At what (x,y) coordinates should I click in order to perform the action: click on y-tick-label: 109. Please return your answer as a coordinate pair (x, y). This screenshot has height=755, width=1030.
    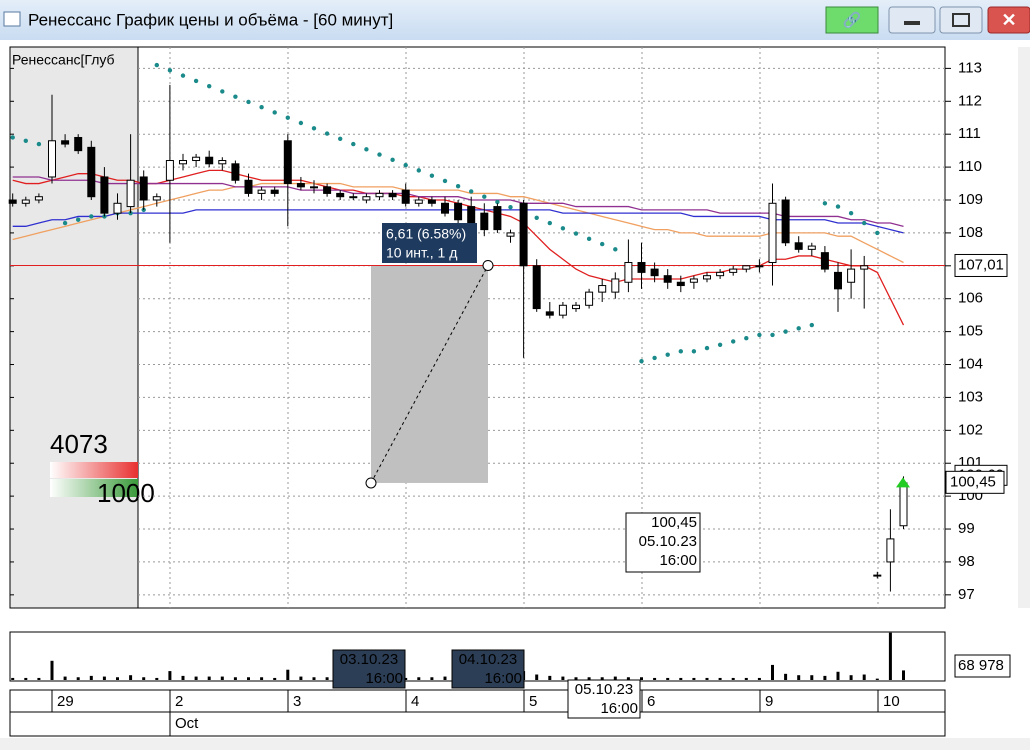
    Looking at the image, I should click on (970, 199).